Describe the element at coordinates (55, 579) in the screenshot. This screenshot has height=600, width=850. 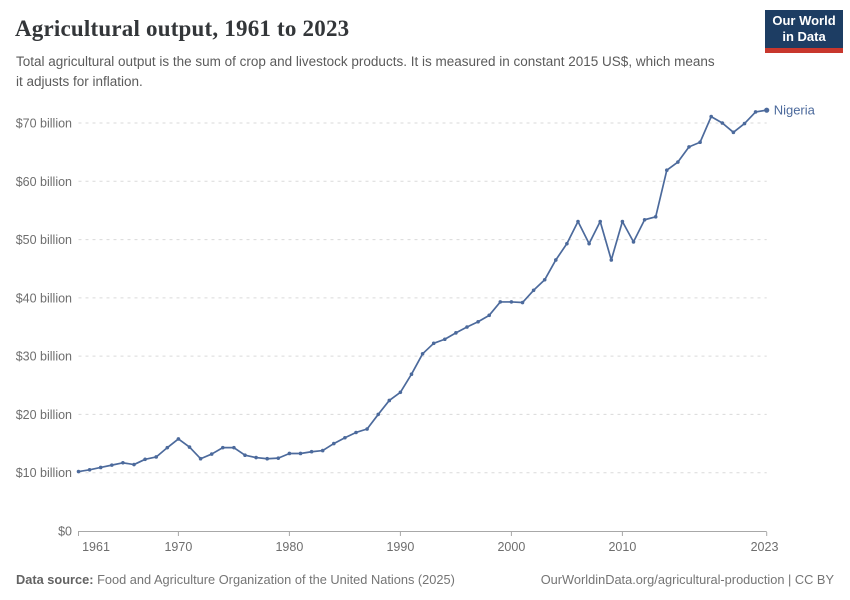
I see `data-source-label: Data source:` at that location.